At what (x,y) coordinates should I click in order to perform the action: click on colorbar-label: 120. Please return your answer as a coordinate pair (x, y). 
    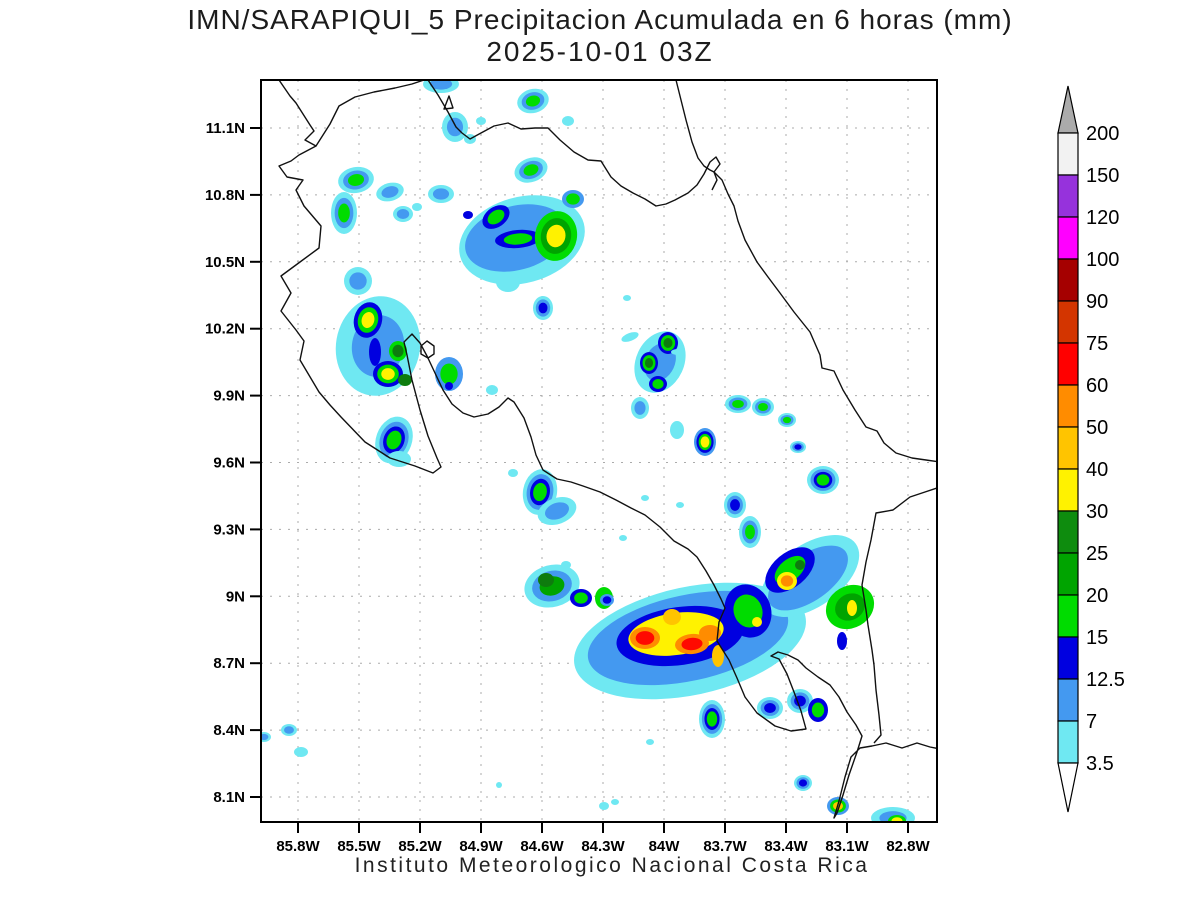
    Looking at the image, I should click on (1102, 218).